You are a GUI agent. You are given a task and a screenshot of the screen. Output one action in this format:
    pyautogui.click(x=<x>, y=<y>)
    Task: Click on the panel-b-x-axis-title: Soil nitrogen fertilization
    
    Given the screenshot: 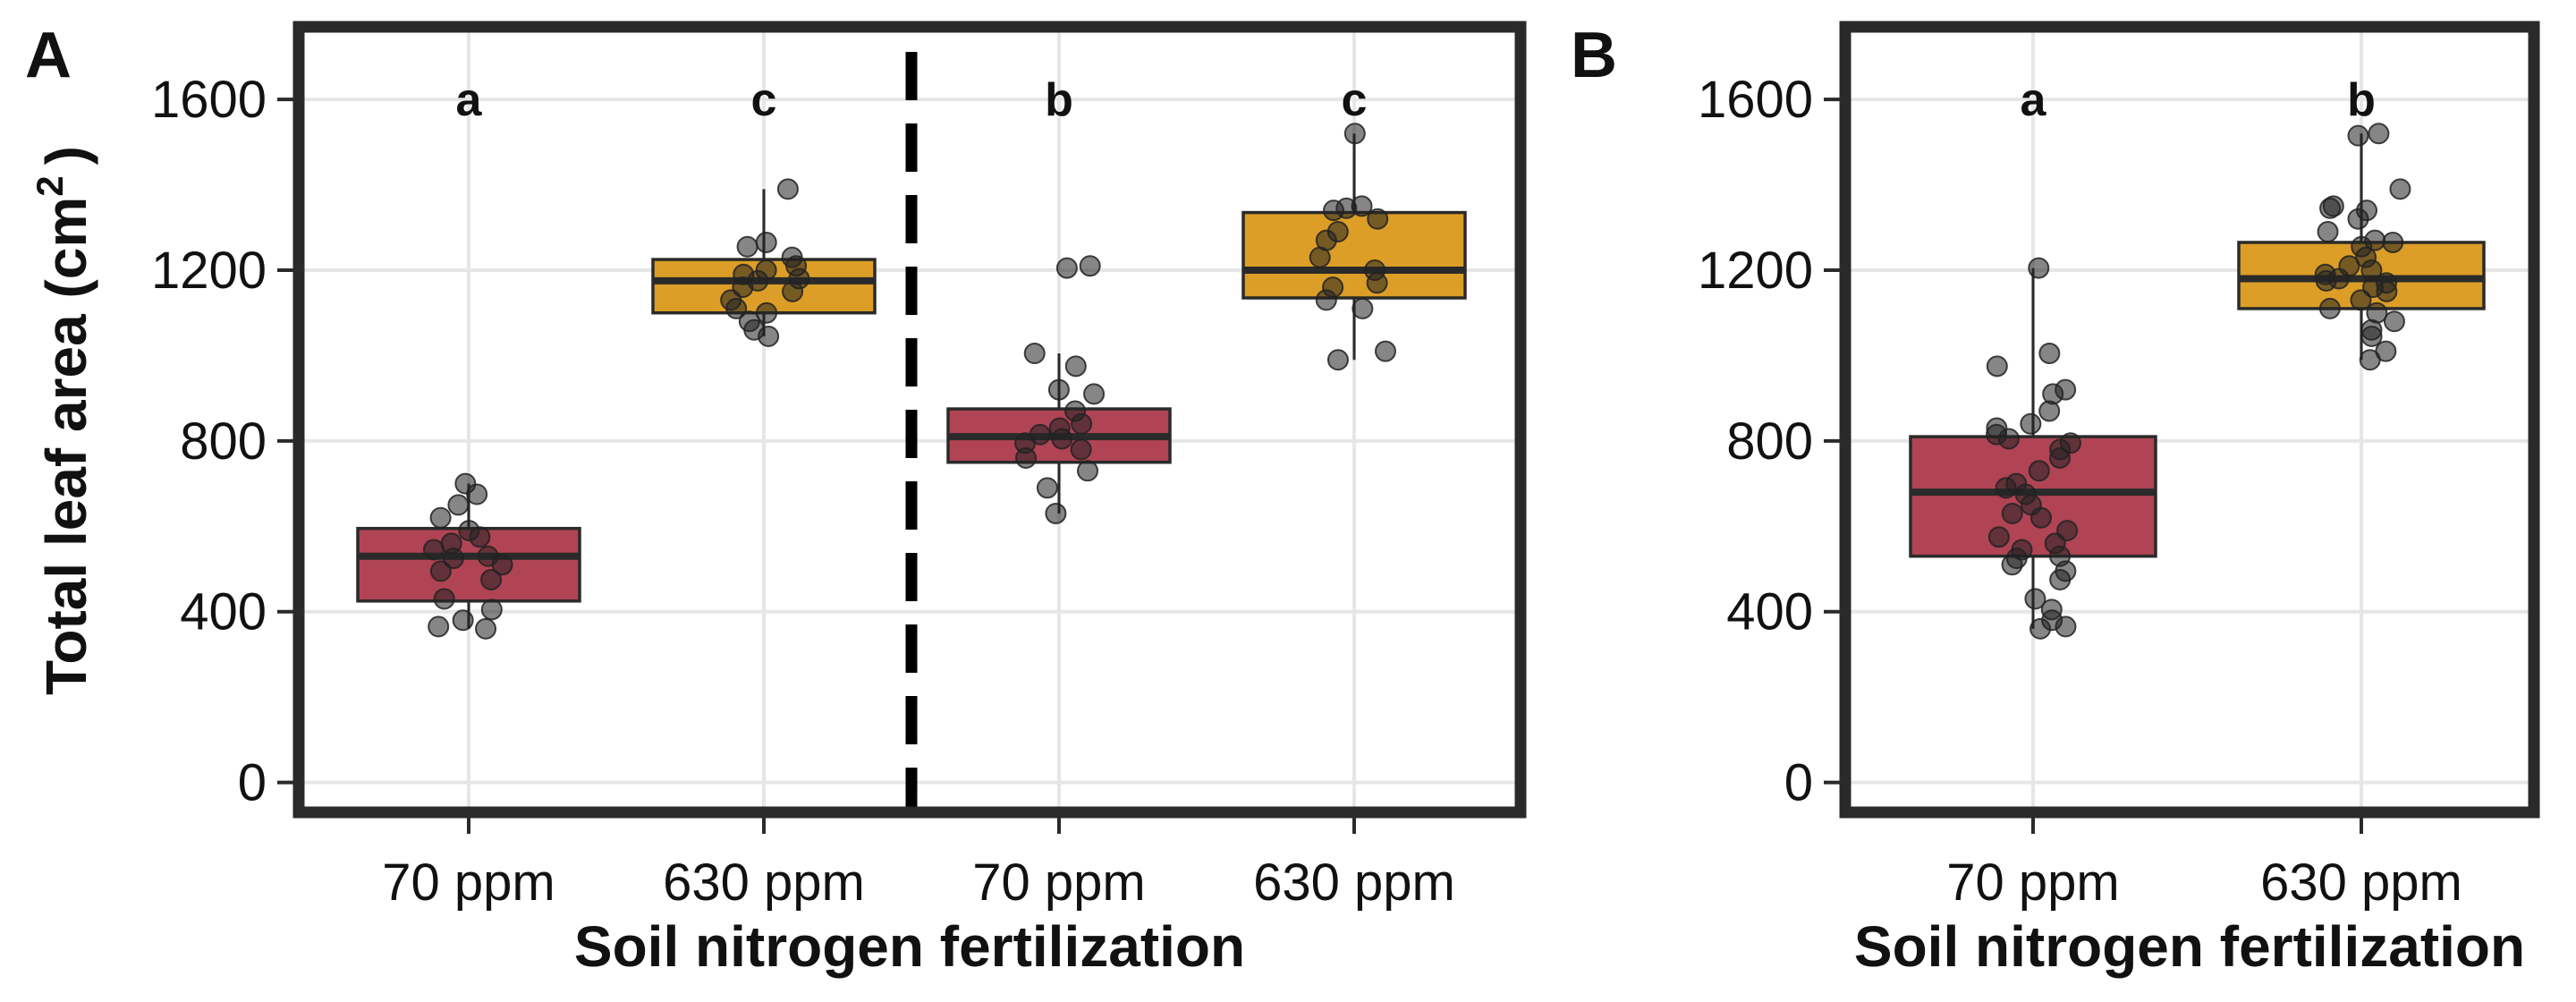 What is the action you would take?
    pyautogui.click(x=2189, y=946)
    